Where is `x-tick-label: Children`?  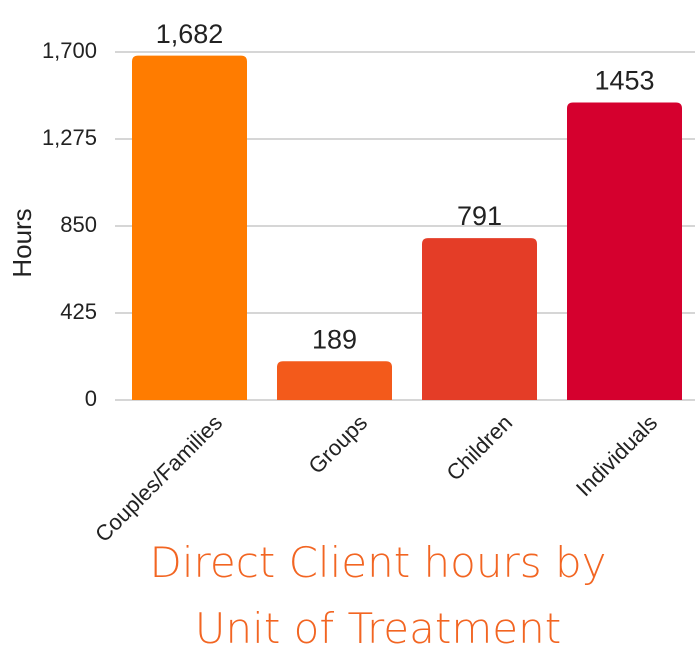
x-tick-label: Children is located at coordinates (480, 448).